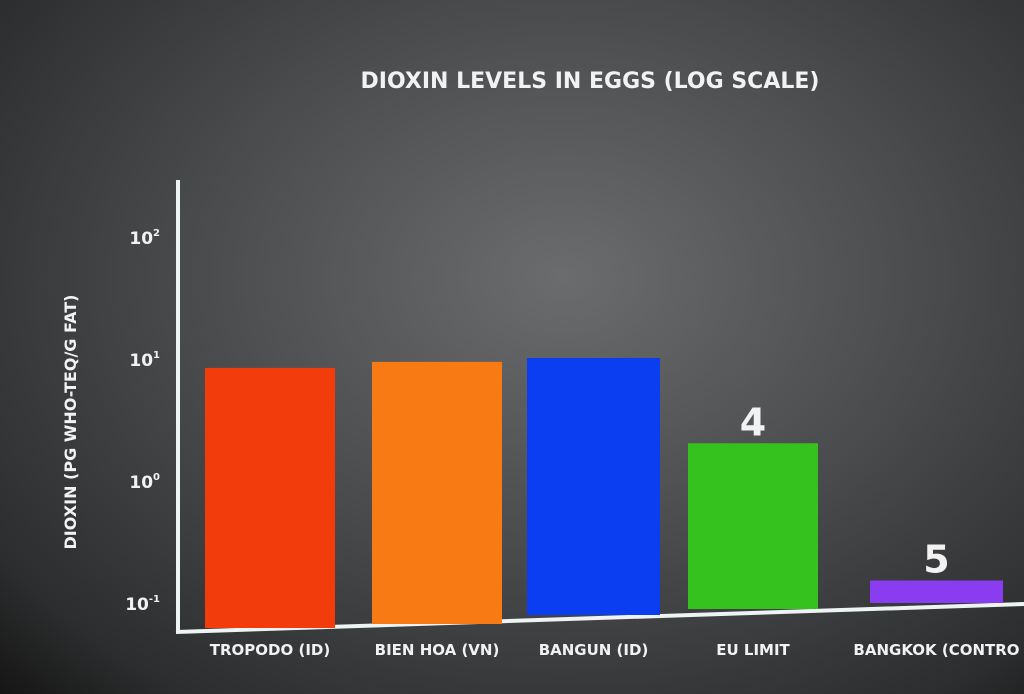 This screenshot has height=694, width=1024. I want to click on x-tick-label: BANGKOK (CONTRO, so click(936, 650).